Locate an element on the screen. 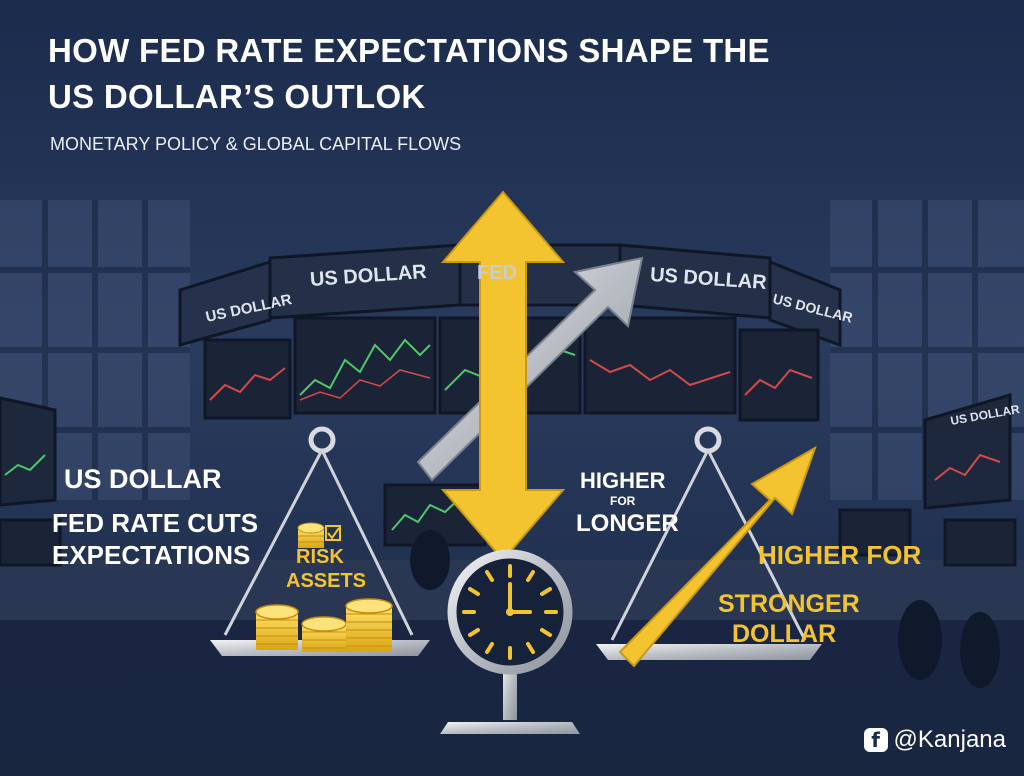 The image size is (1024, 776). pan-label-risk: RISK is located at coordinates (320, 557).